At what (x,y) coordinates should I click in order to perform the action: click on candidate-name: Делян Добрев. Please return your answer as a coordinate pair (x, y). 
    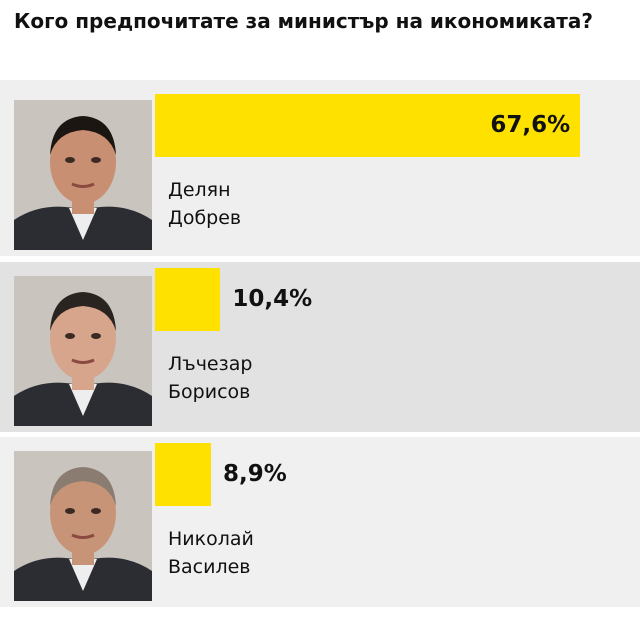
    Looking at the image, I should click on (205, 204).